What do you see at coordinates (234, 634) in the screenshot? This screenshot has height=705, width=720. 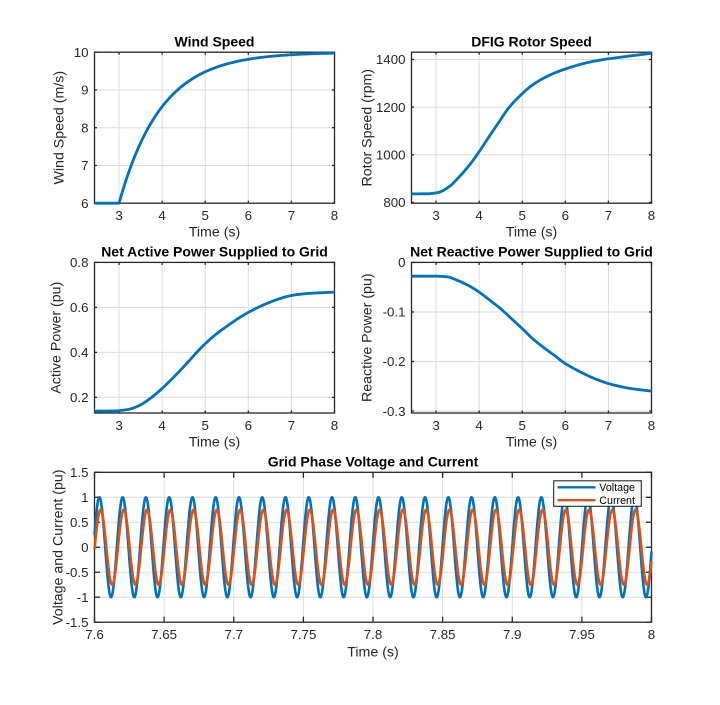 I see `svg-text: 7.7` at bounding box center [234, 634].